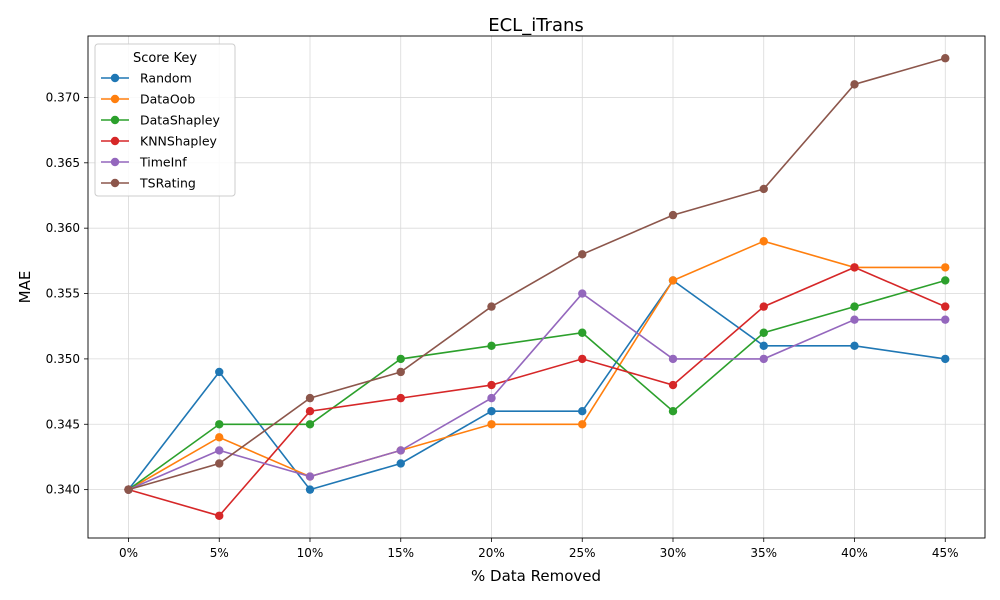 This screenshot has height=600, width=1000. What do you see at coordinates (63, 490) in the screenshot?
I see `y-tick-label: 0.340` at bounding box center [63, 490].